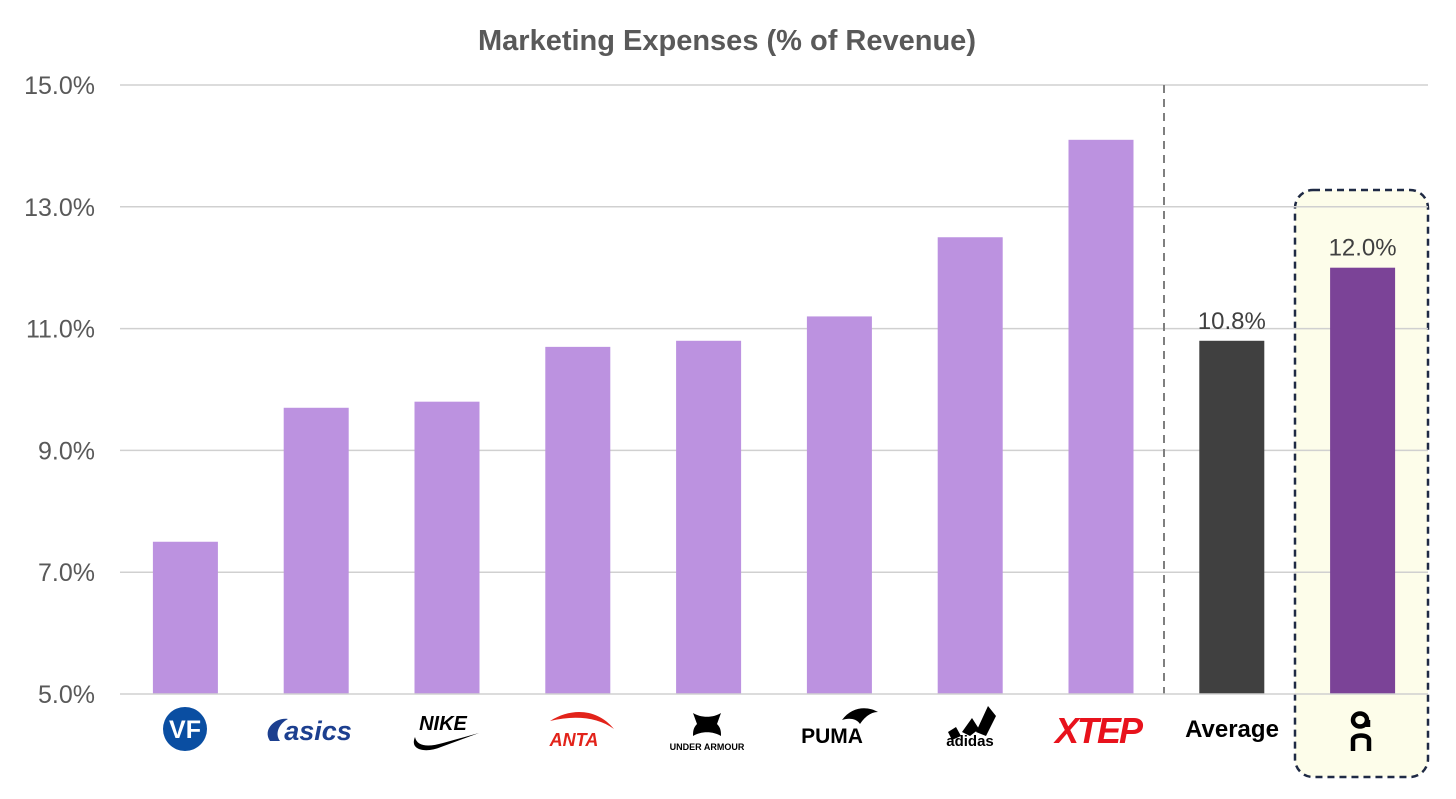  I want to click on asics-logo-text: asics, so click(318, 731).